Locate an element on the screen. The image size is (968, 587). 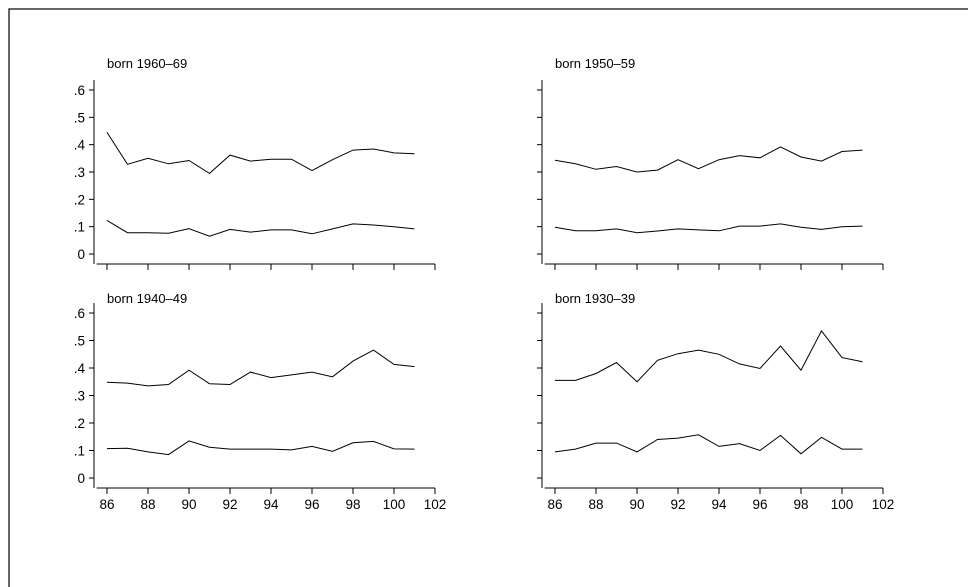
panel-title: born 1930–39 is located at coordinates (595, 298).